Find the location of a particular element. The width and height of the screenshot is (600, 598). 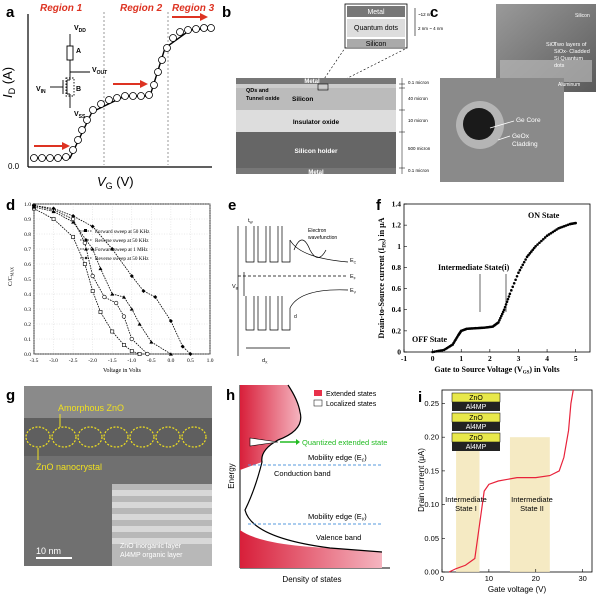

legend-d-2: Reverse sweep at 50 KHz is located at coordinates (122, 241).